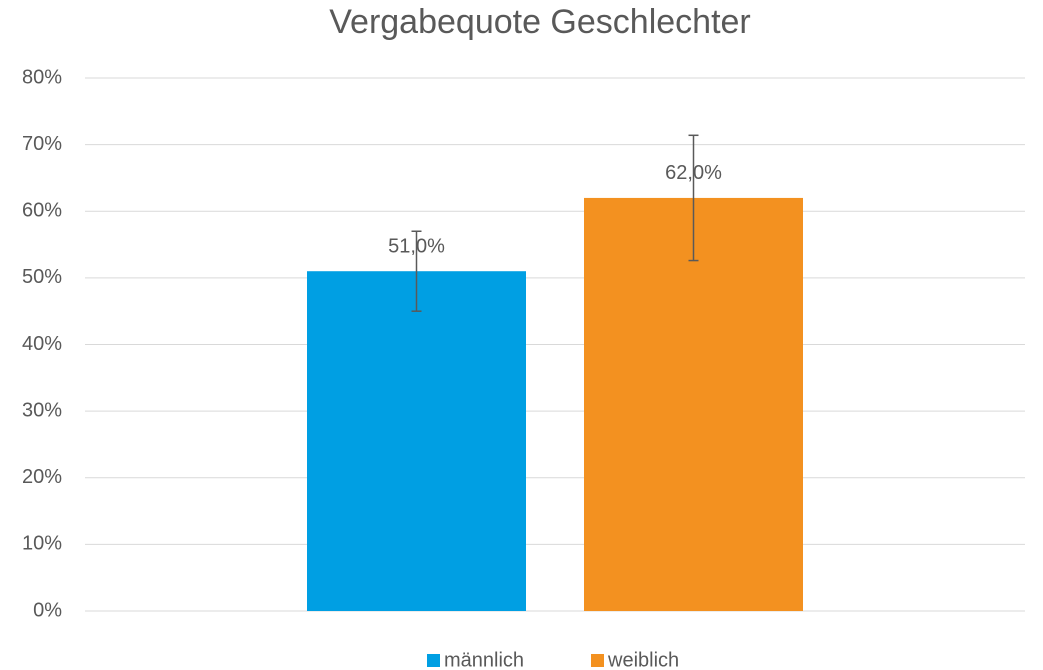 The height and width of the screenshot is (670, 1043). Describe the element at coordinates (42, 211) in the screenshot. I see `y-tick-label: 60%` at that location.